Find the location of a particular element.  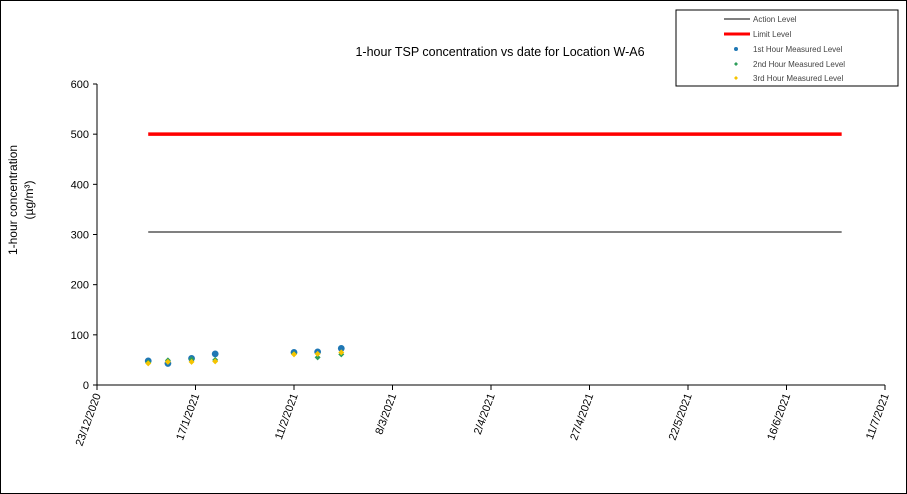

y-tick-label: 300 is located at coordinates (80, 236).